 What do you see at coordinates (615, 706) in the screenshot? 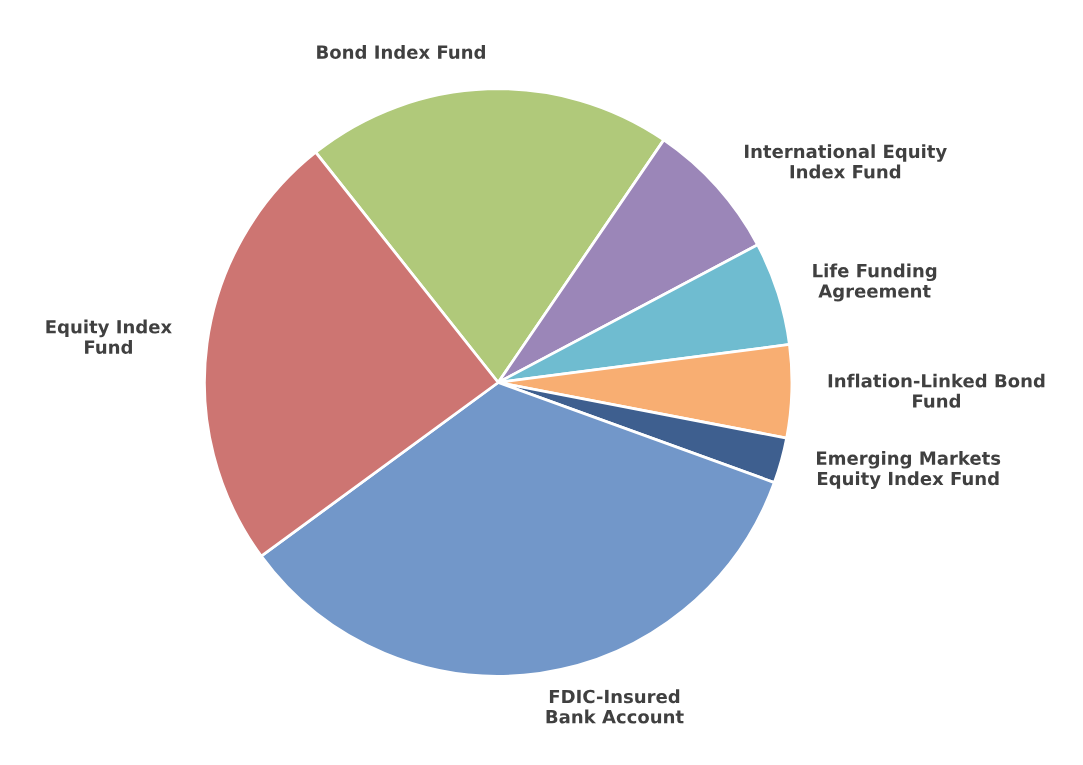
I see `slice-label: FDIC-Insured Bank Account` at bounding box center [615, 706].